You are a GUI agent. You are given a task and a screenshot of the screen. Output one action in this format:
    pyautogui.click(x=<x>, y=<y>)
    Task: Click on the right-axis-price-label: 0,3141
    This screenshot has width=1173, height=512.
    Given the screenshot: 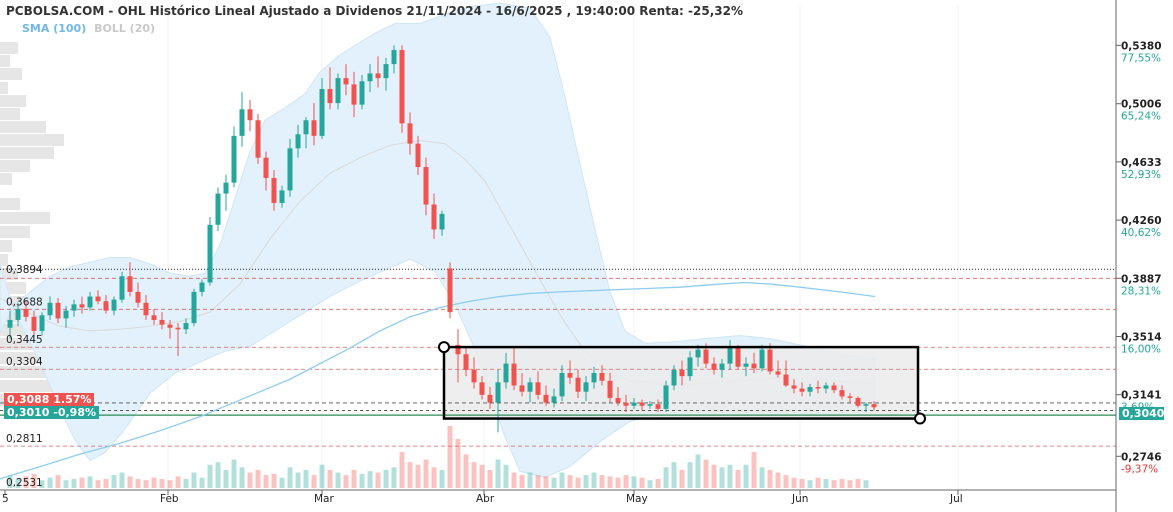 What is the action you would take?
    pyautogui.click(x=1141, y=396)
    